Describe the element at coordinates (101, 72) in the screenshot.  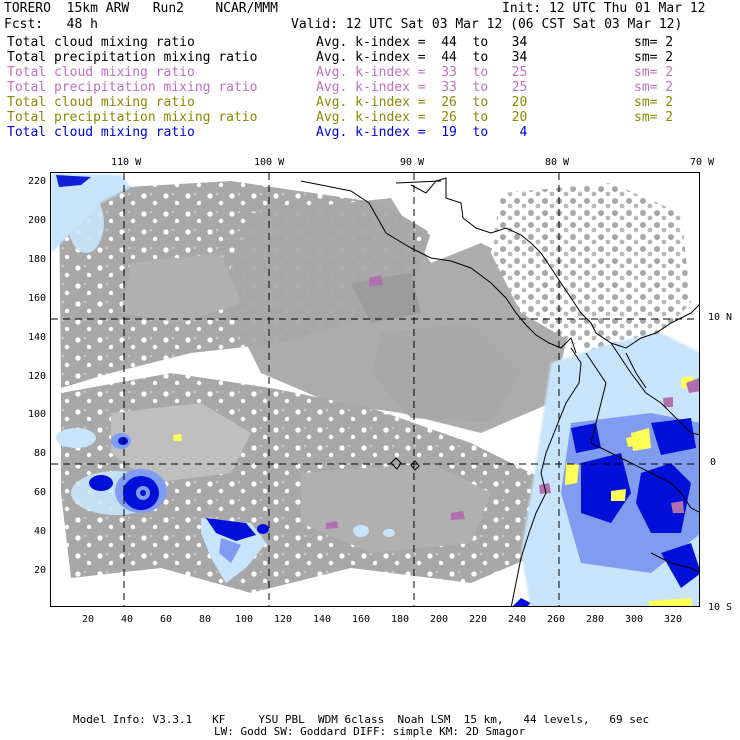
I see `legend-field-2: Total cloud mixing ratio` at that location.